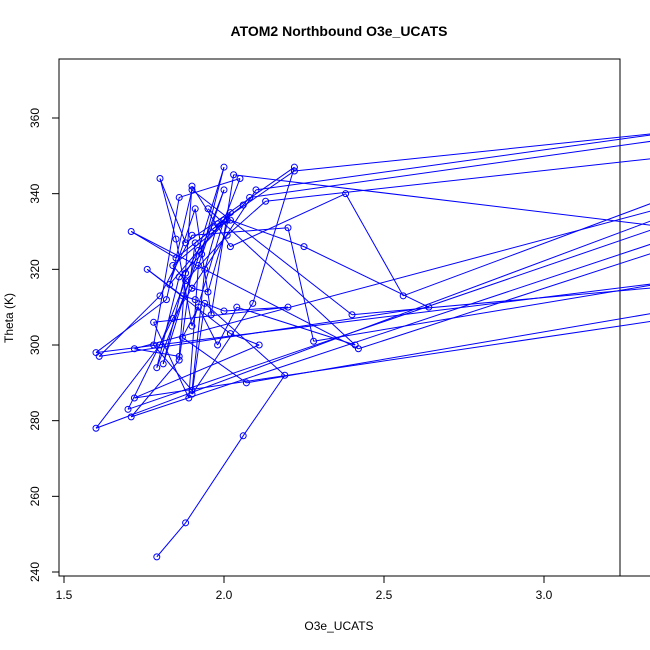 The height and width of the screenshot is (650, 650). I want to click on y-tick-label: 300, so click(35, 345).